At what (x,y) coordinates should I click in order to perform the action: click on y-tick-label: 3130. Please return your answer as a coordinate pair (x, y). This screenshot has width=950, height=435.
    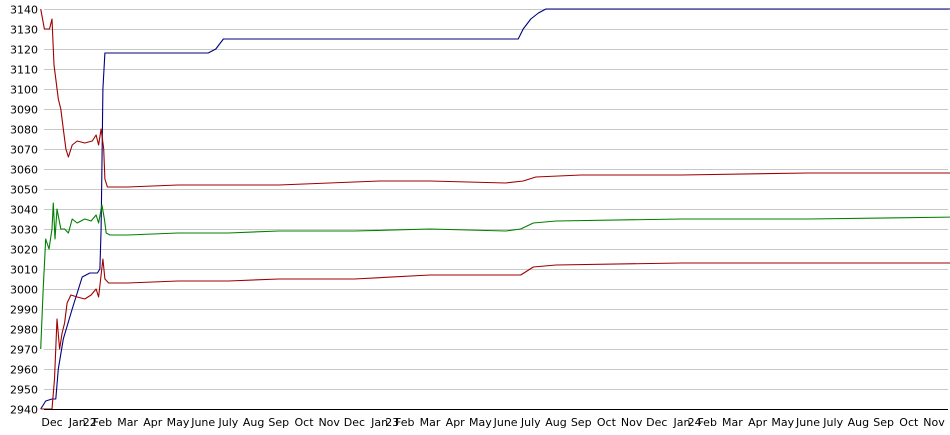
    Looking at the image, I should click on (24, 30).